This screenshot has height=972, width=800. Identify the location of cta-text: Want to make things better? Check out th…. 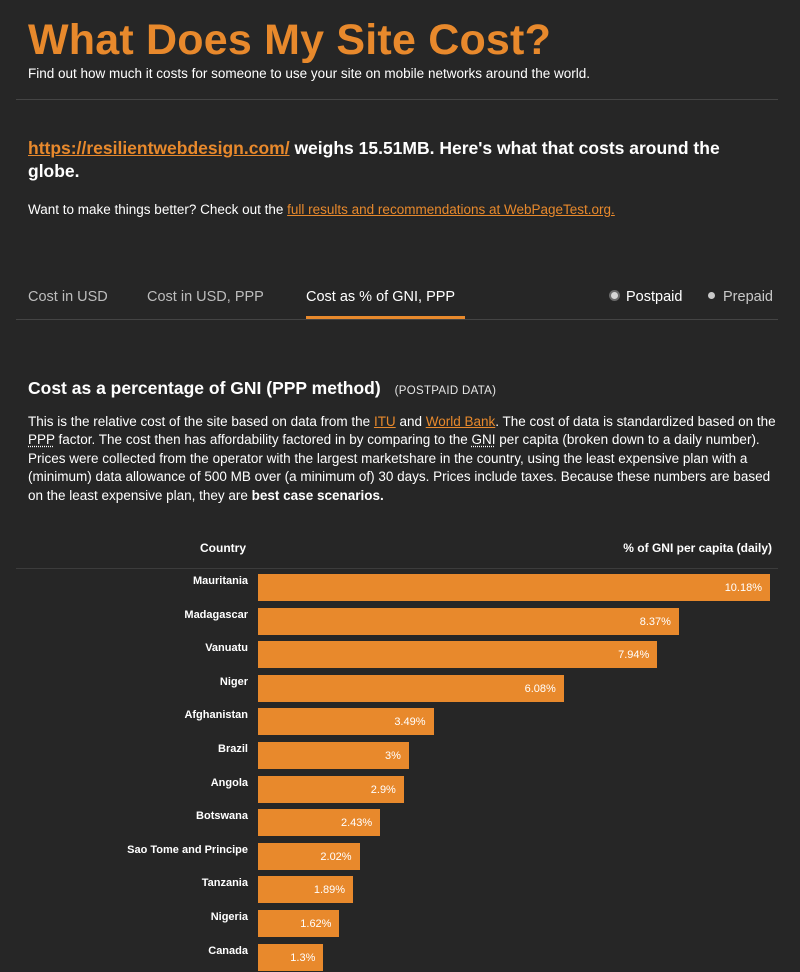
(158, 209).